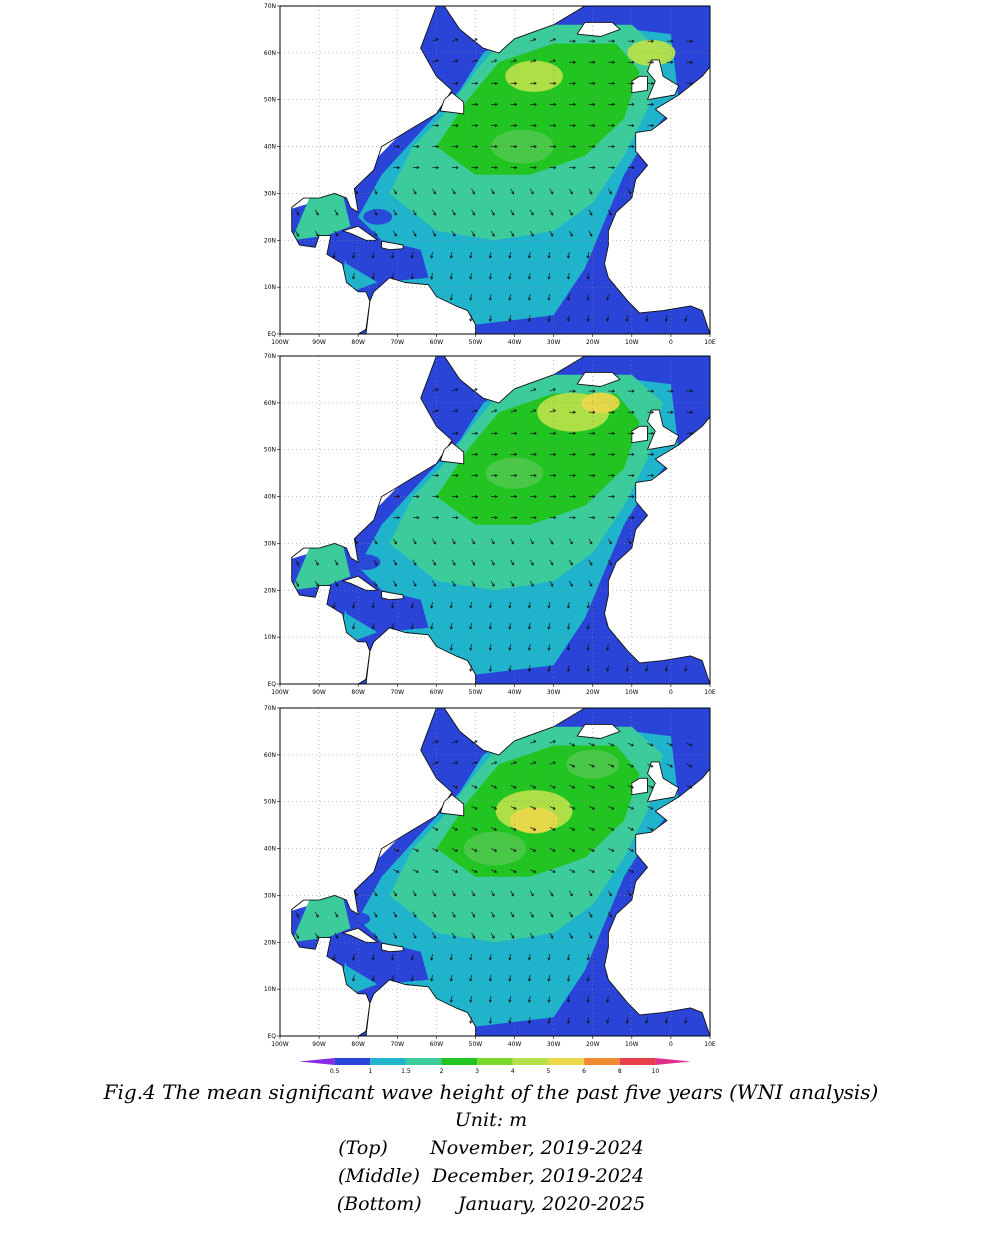 This screenshot has width=982, height=1252. I want to click on gulf-of-mexico, so click(321, 217).